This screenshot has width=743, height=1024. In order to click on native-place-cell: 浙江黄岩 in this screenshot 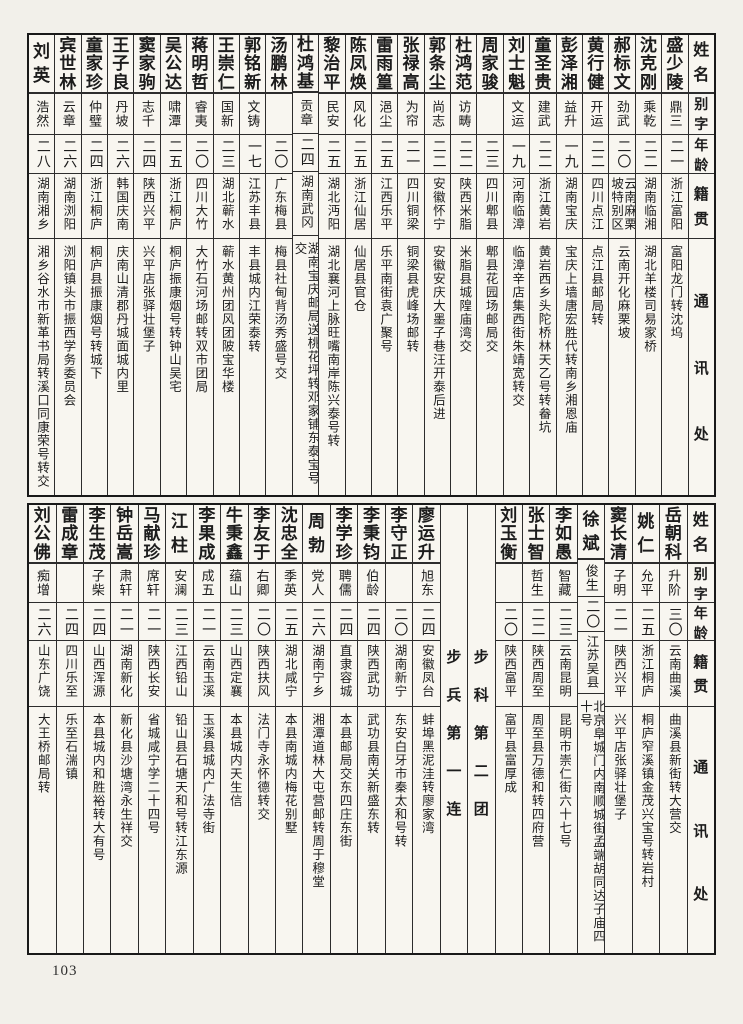, I will do `click(543, 206)`.